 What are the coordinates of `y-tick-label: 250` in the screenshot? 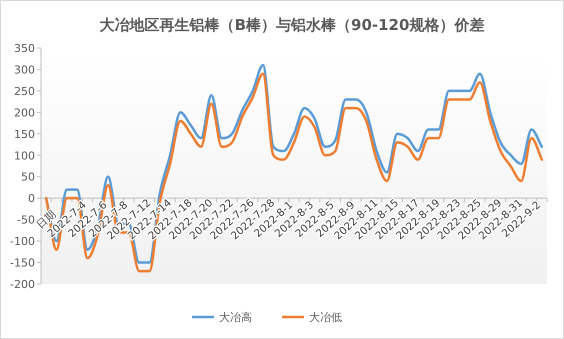 It's located at (24, 91).